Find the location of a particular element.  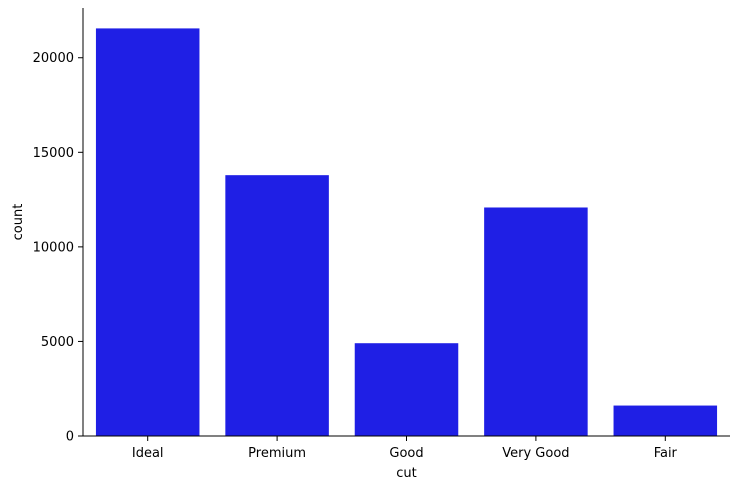

bar-very-good is located at coordinates (536, 321).